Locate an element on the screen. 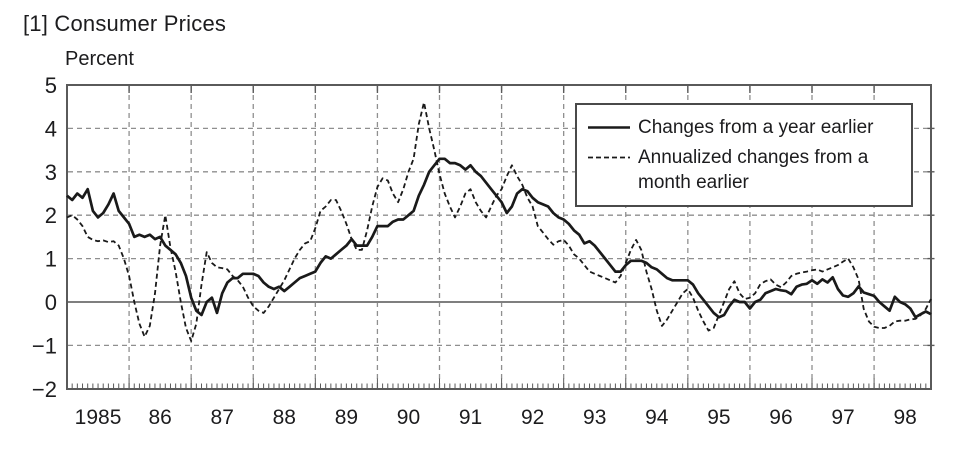 The height and width of the screenshot is (450, 960). x-tick-label: 95 is located at coordinates (718, 417).